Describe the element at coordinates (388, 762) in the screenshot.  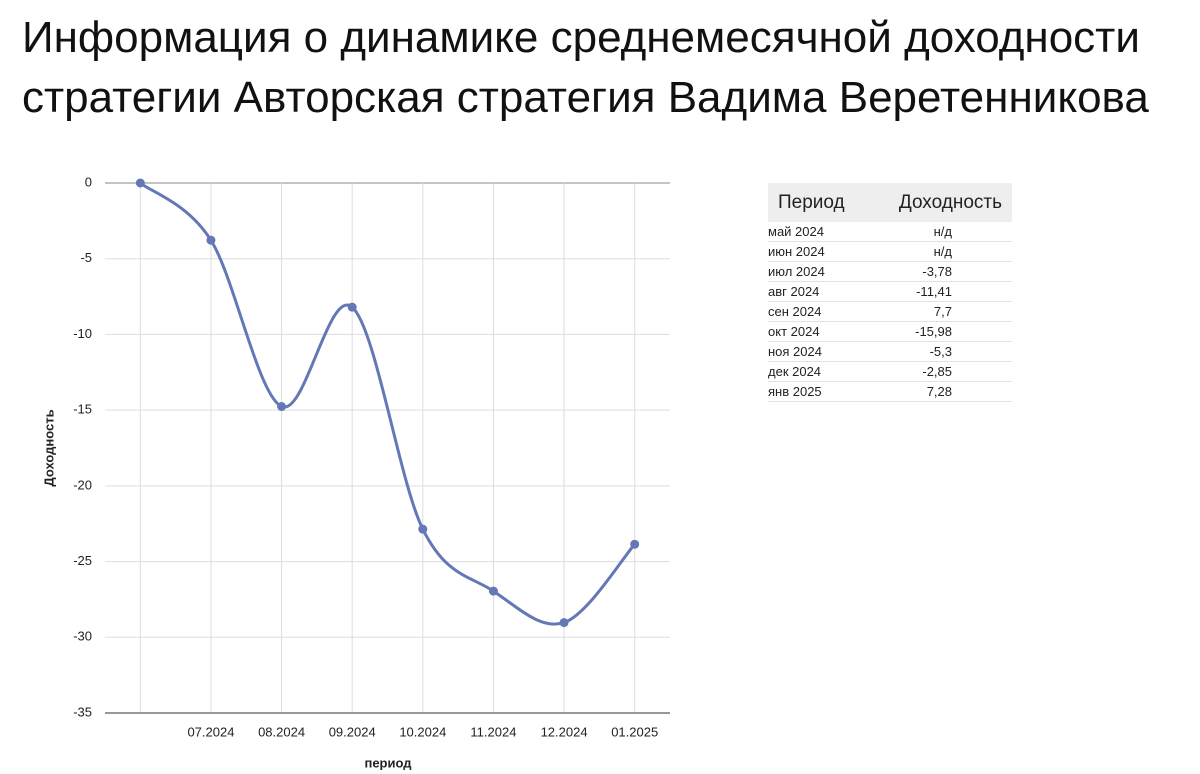
I see `x-axis-label: период` at that location.